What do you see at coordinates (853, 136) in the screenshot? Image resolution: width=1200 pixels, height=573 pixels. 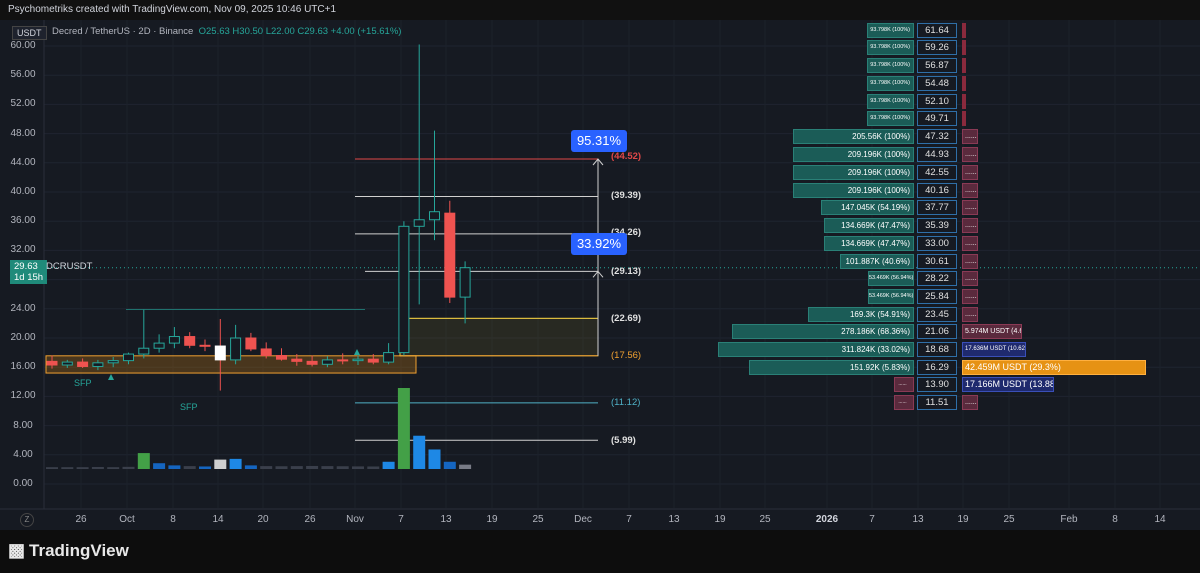 I see `volume-profile-bar: 205.56K (100%)` at bounding box center [853, 136].